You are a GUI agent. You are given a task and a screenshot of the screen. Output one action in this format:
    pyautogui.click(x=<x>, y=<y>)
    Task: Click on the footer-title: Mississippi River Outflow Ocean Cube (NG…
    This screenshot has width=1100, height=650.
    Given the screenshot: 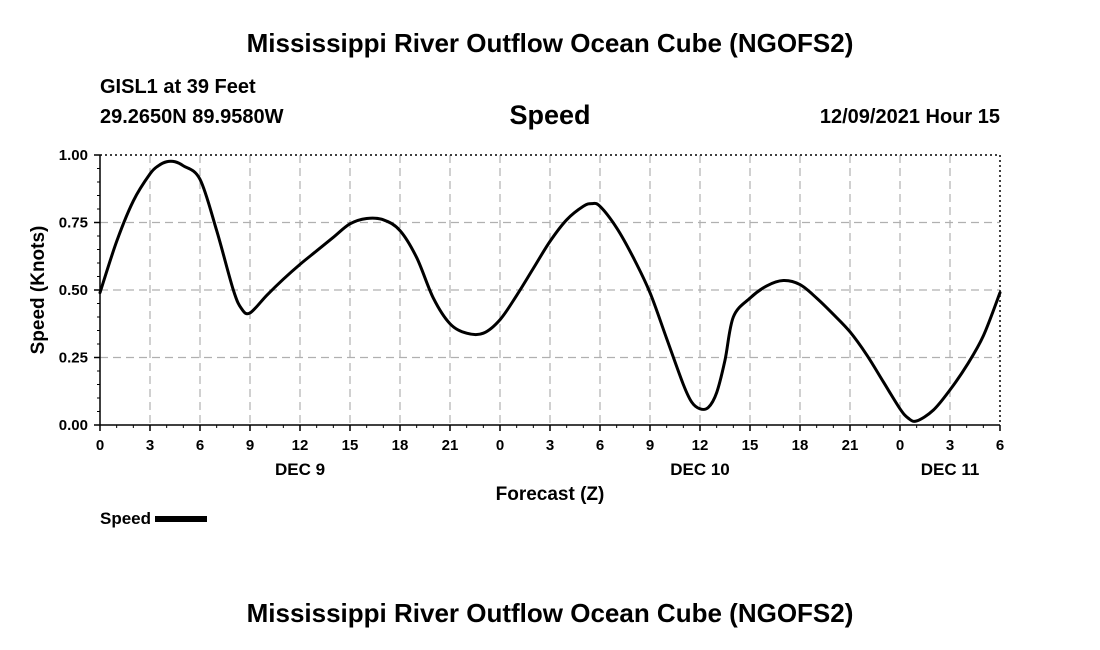 What is the action you would take?
    pyautogui.click(x=550, y=613)
    